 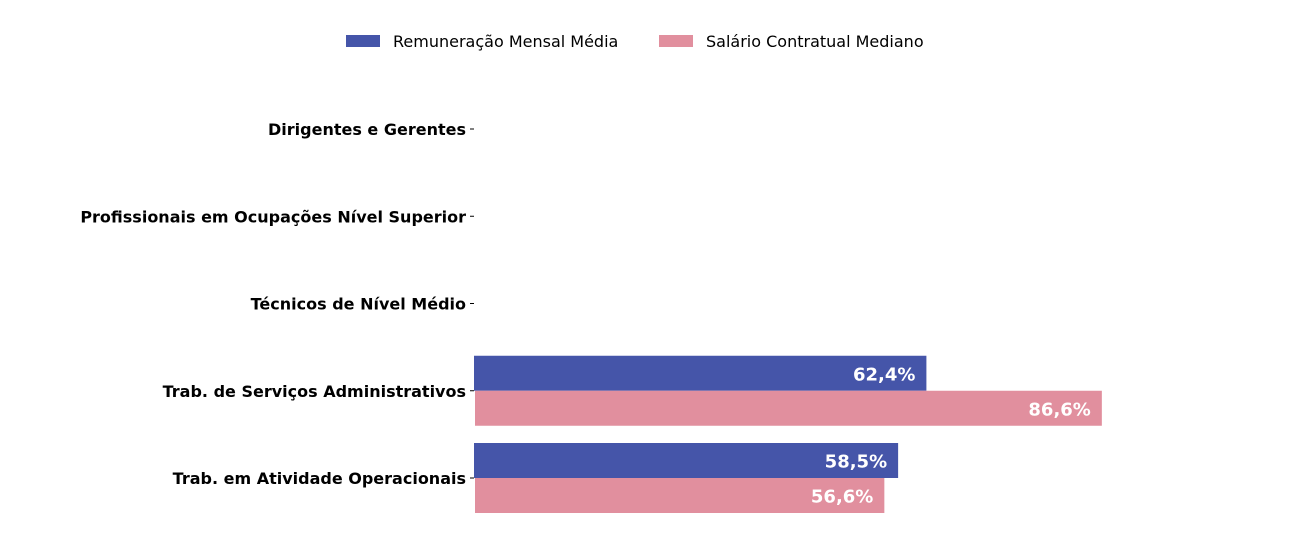 What do you see at coordinates (815, 41) in the screenshot?
I see `legend-label: Salário Contratual Mediano` at bounding box center [815, 41].